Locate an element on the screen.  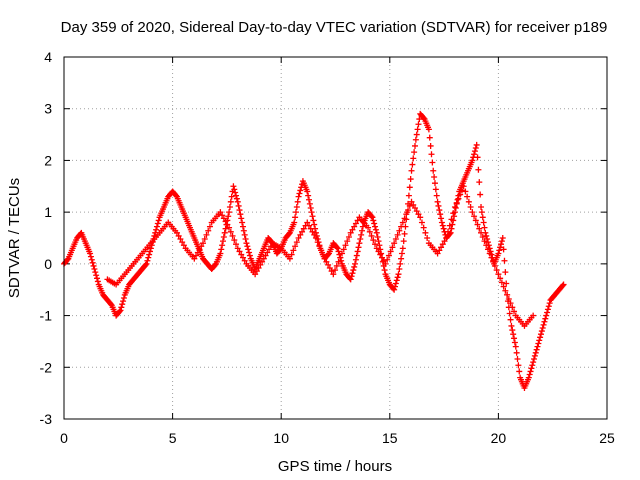
y-tick-label: 1 is located at coordinates (48, 212).